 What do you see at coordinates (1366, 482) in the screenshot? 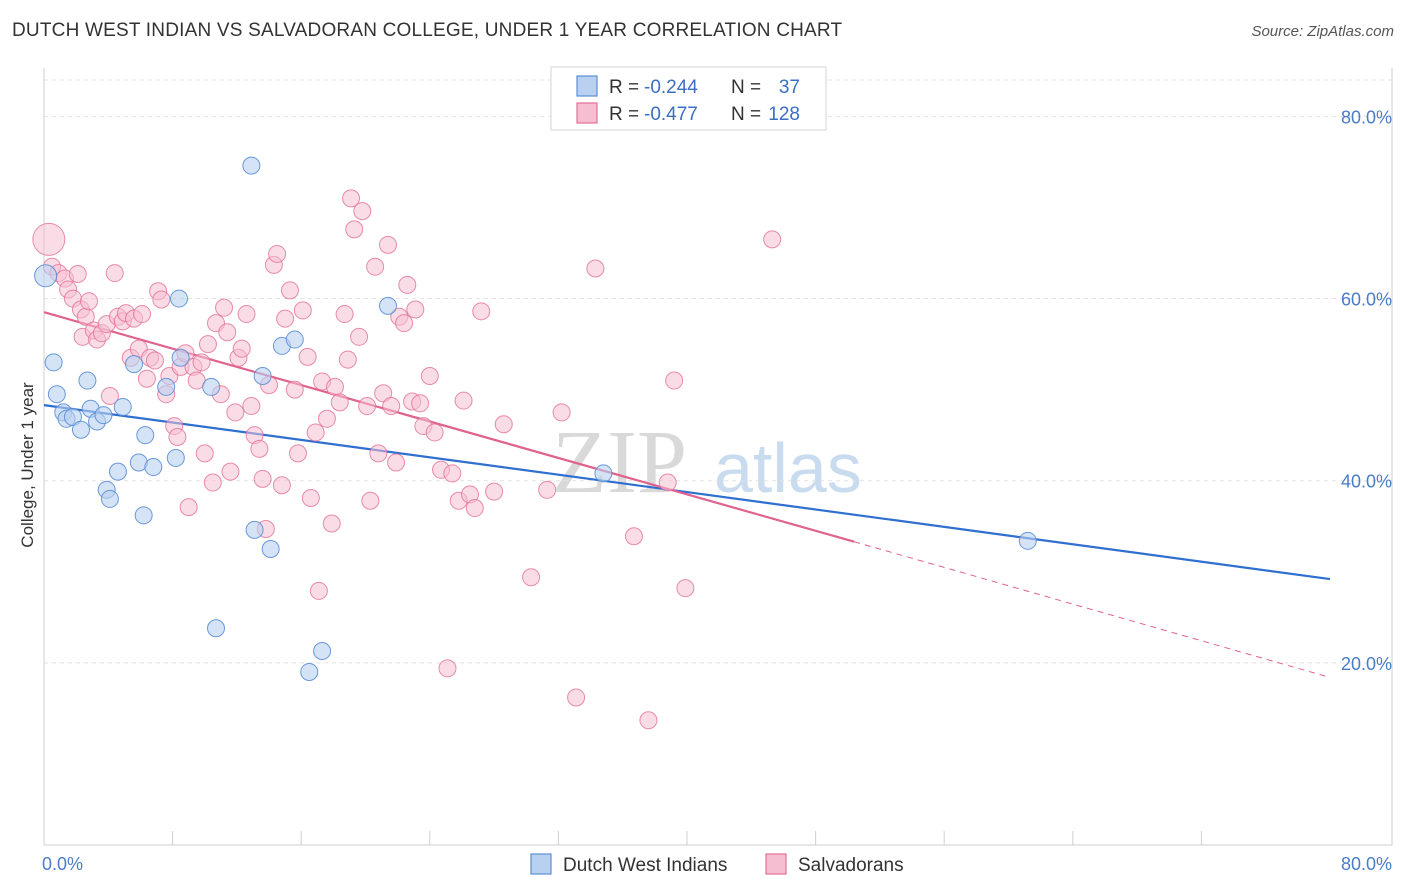
I see `y-tick-label-40: 40.0%` at bounding box center [1366, 482].